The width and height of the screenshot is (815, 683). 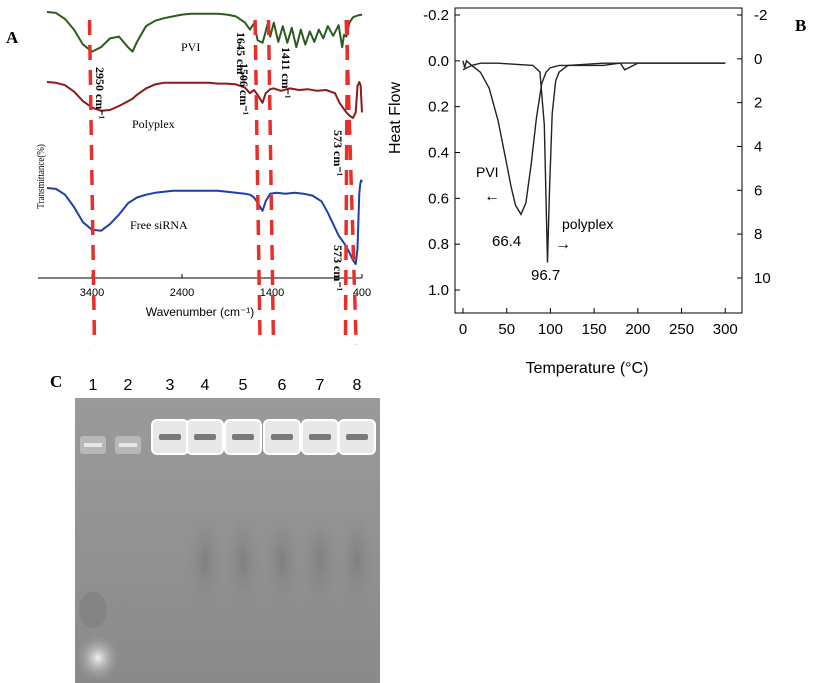 What do you see at coordinates (506, 241) in the screenshot?
I see `annotation-66-4: 66.4` at bounding box center [506, 241].